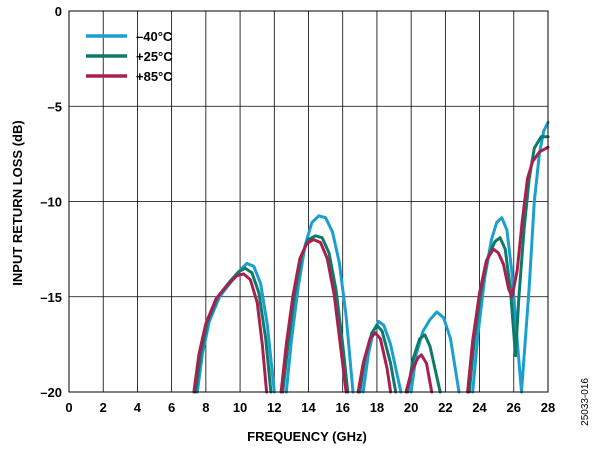 This screenshot has height=450, width=597. I want to click on legend-label: +25°C, so click(154, 56).